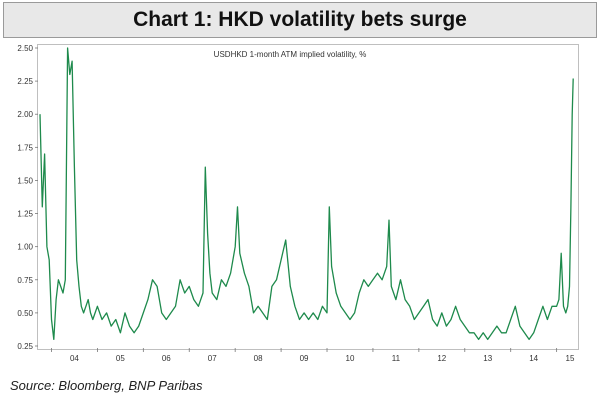 Image resolution: width=600 pixels, height=408 pixels. Describe the element at coordinates (25, 280) in the screenshot. I see `y-tick-label: 0.75` at that location.